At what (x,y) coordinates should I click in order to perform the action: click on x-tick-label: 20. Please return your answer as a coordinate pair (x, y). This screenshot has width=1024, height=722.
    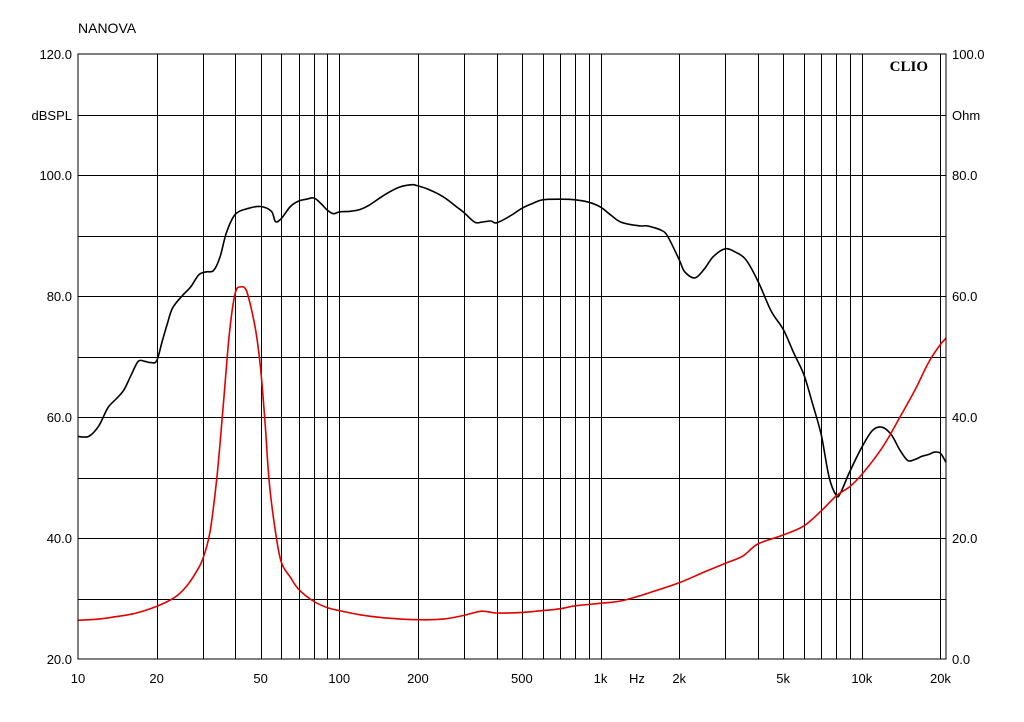
    Looking at the image, I should click on (156, 678).